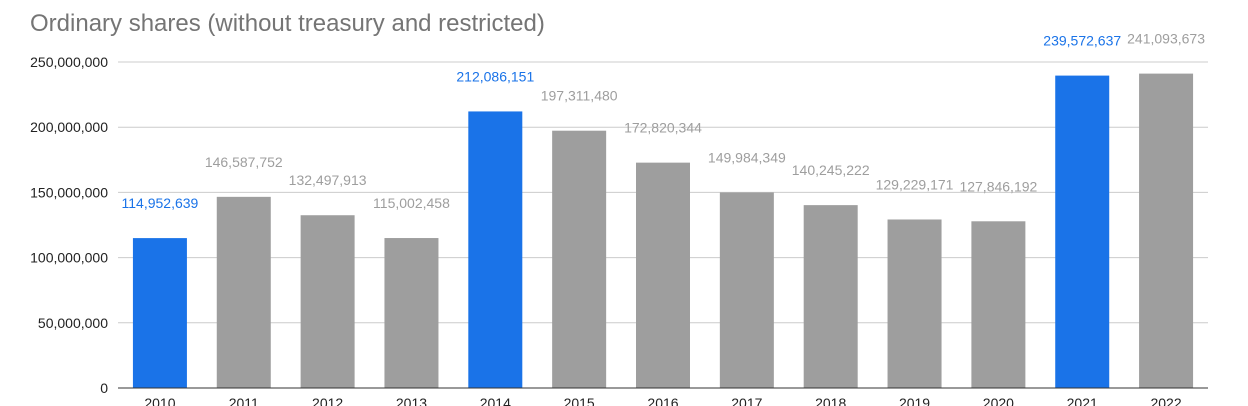  What do you see at coordinates (495, 76) in the screenshot?
I see `data-label-2014: 212,086,151` at bounding box center [495, 76].